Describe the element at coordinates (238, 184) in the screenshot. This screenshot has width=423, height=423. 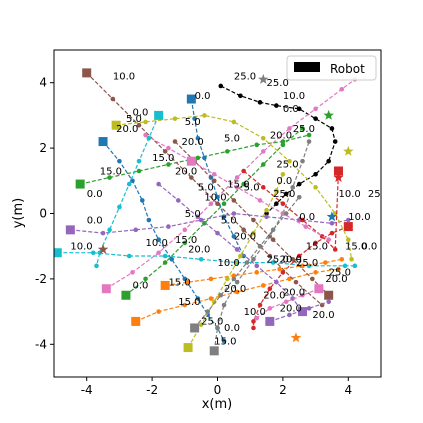
I see `time-annotation-19: 15.0` at that location.